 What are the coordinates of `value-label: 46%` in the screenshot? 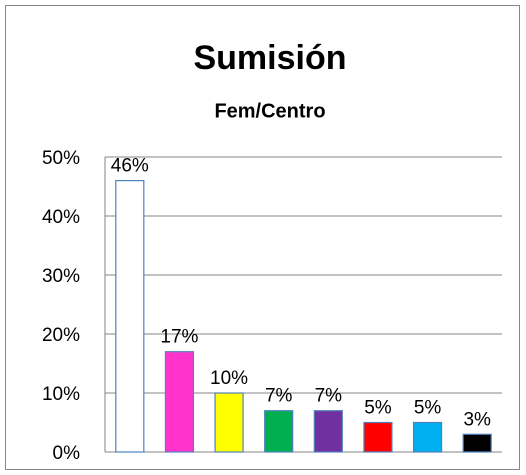 It's located at (130, 166).